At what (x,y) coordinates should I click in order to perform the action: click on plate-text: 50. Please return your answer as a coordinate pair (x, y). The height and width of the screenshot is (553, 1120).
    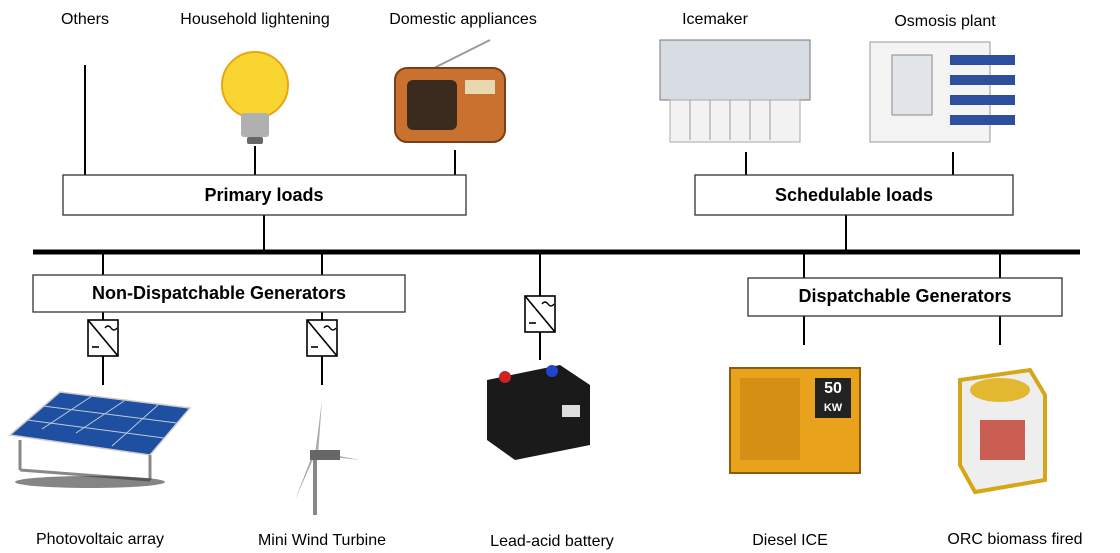
    Looking at the image, I should click on (833, 388).